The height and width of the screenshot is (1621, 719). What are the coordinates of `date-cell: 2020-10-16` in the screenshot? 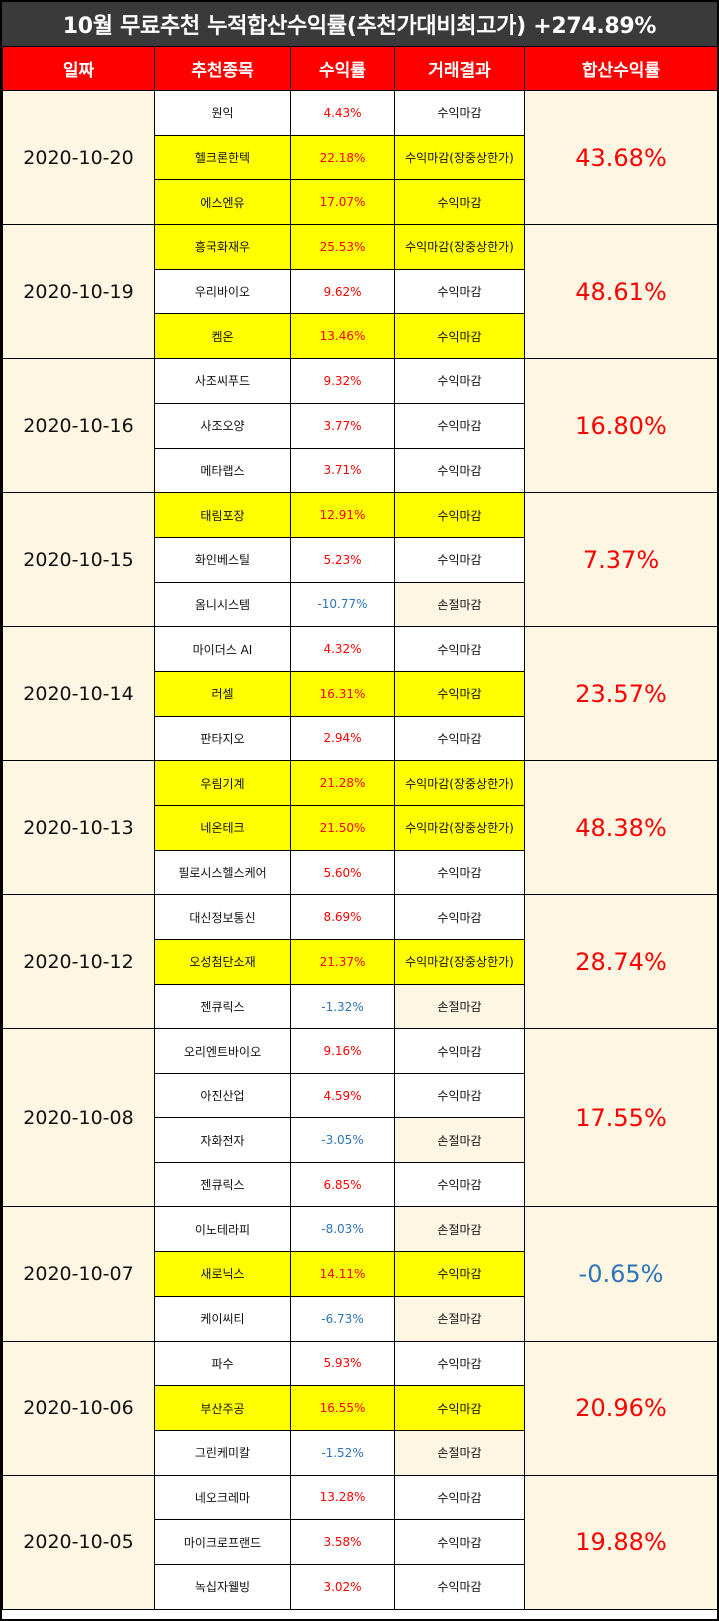 It's located at (78, 426).